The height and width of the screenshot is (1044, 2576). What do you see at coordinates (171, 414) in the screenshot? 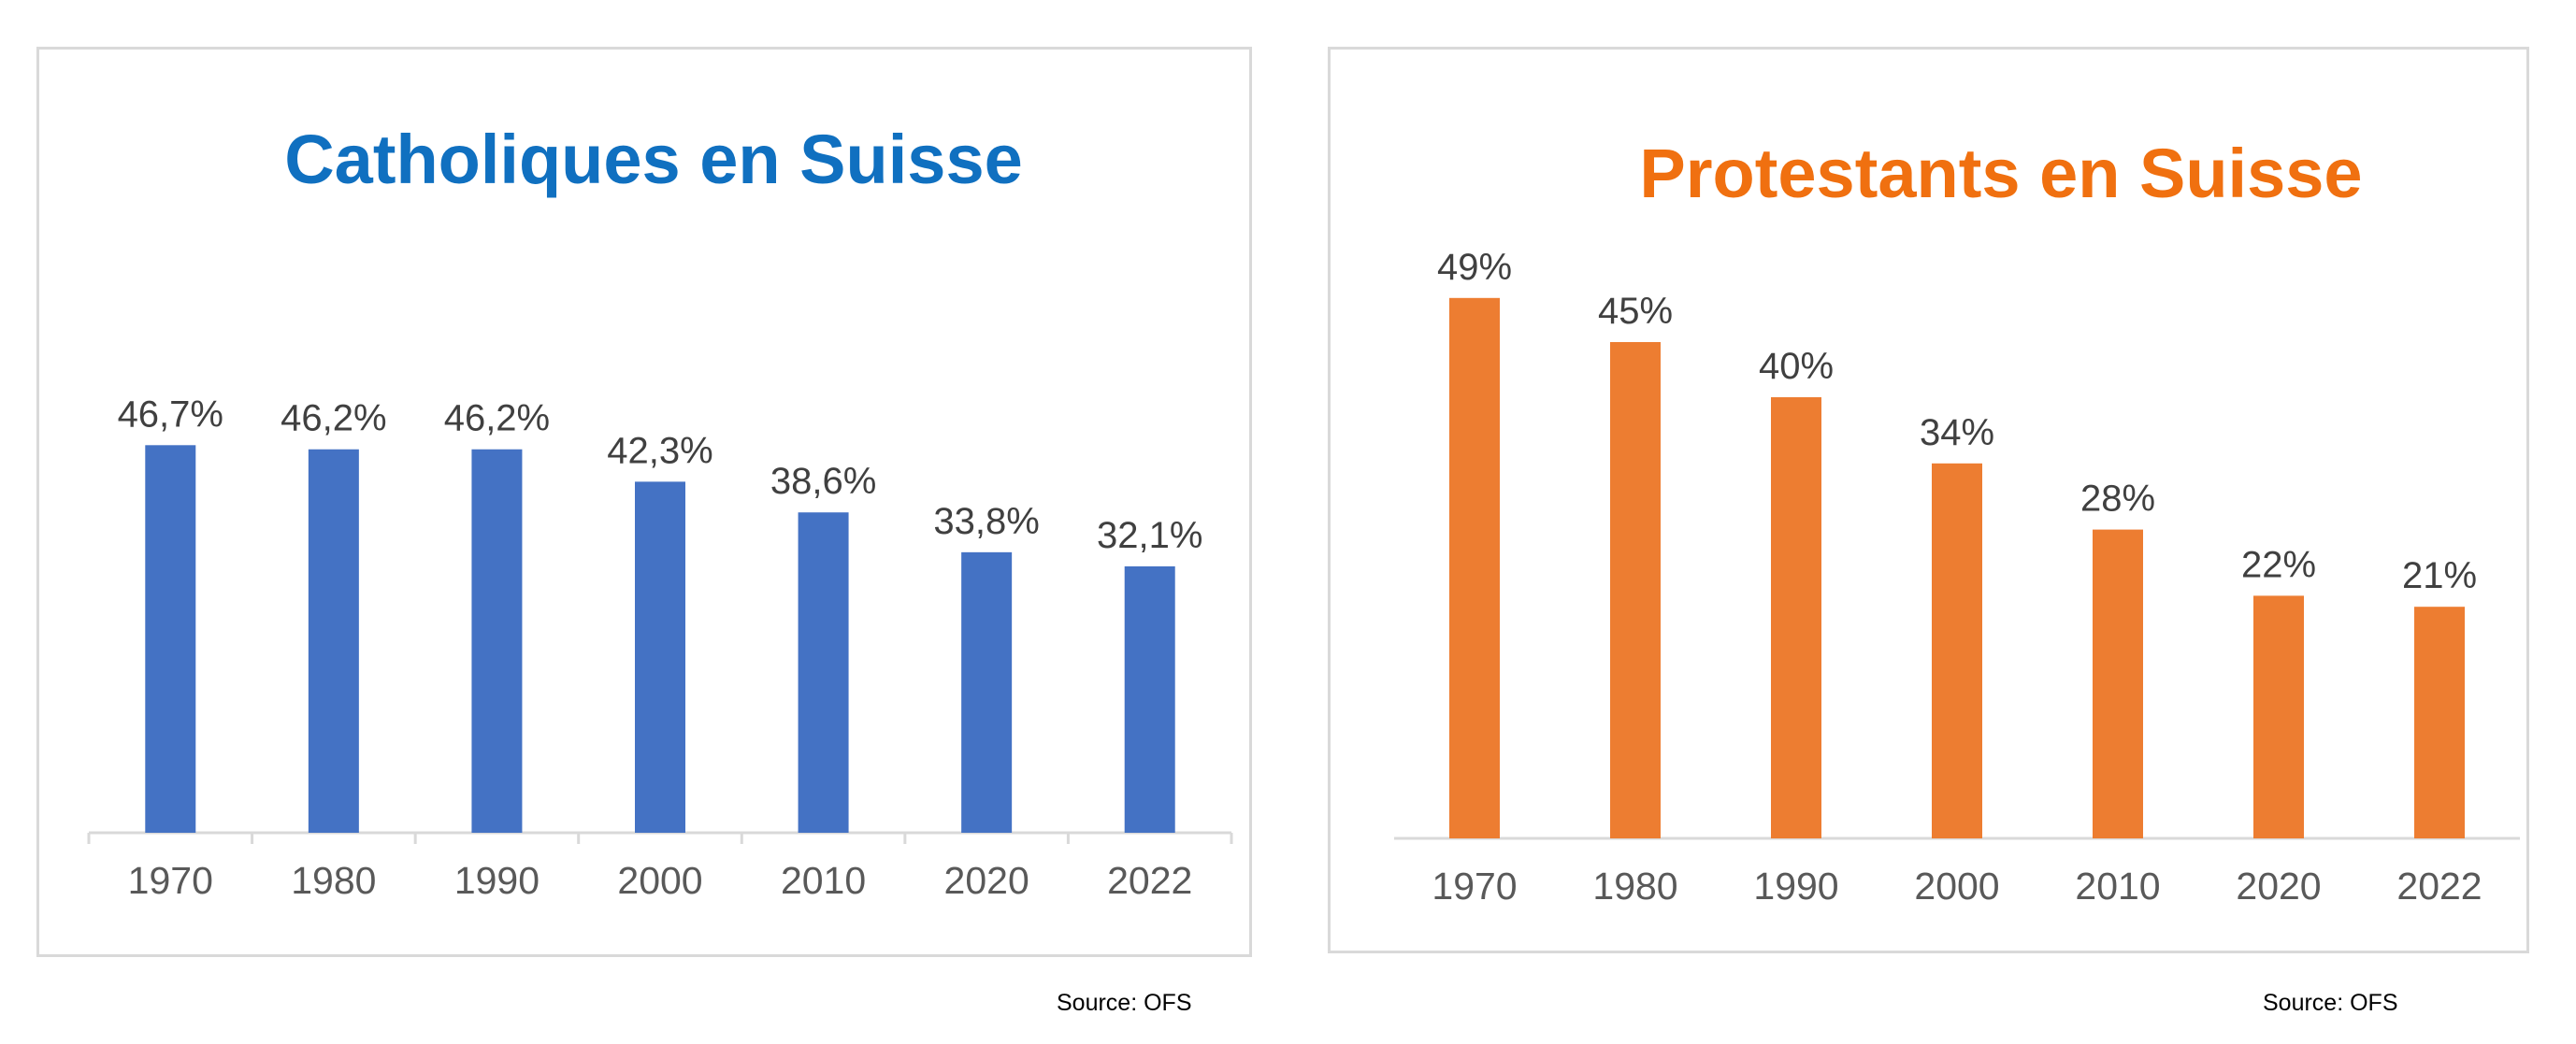
I see `data-label: 46,7%` at bounding box center [171, 414].